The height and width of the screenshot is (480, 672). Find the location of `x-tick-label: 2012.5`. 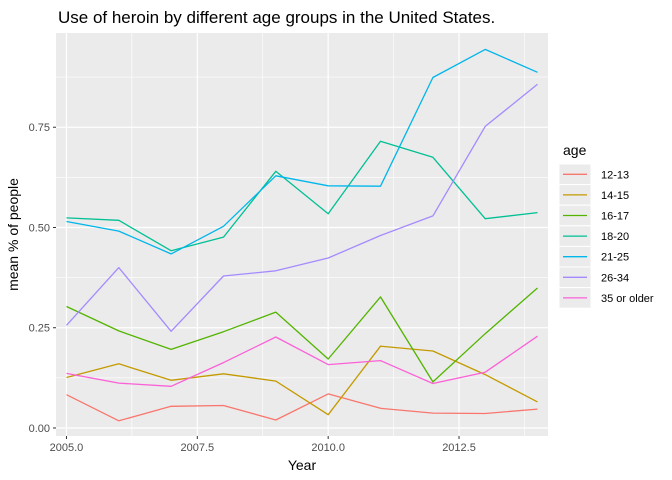

x-tick-label: 2012.5 is located at coordinates (459, 448).